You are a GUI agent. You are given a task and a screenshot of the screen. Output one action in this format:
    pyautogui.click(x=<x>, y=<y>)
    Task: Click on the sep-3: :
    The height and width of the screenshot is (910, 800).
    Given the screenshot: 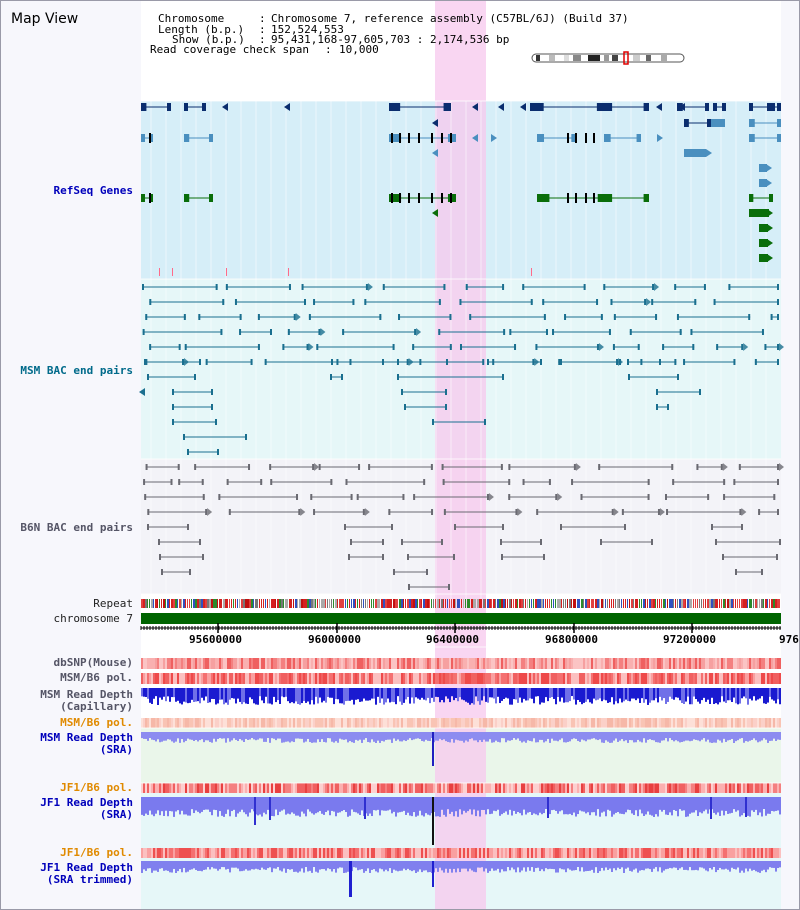 What is the action you would take?
    pyautogui.click(x=262, y=39)
    